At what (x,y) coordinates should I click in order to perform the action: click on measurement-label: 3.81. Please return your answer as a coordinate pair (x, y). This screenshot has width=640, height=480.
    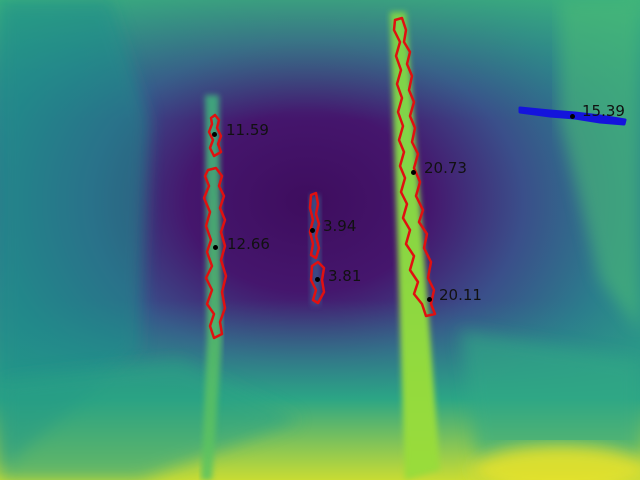
    Looking at the image, I should click on (345, 276).